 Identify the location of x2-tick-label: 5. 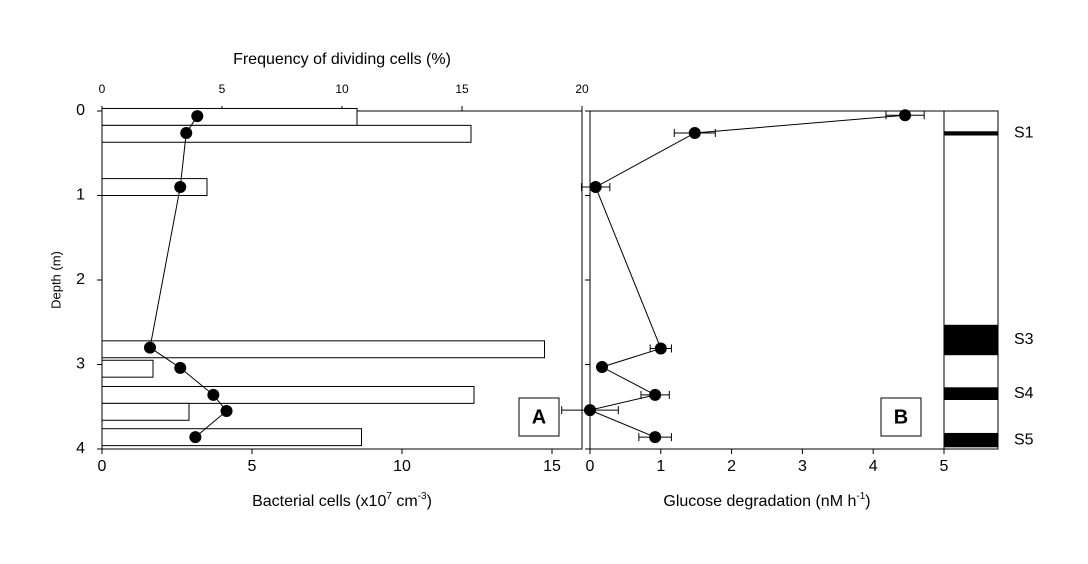
(222, 89).